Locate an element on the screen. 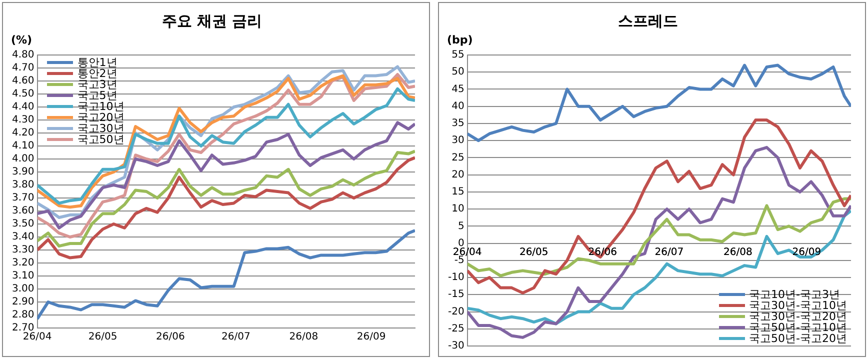  y-tick-label: 3.40 is located at coordinates (23, 237).